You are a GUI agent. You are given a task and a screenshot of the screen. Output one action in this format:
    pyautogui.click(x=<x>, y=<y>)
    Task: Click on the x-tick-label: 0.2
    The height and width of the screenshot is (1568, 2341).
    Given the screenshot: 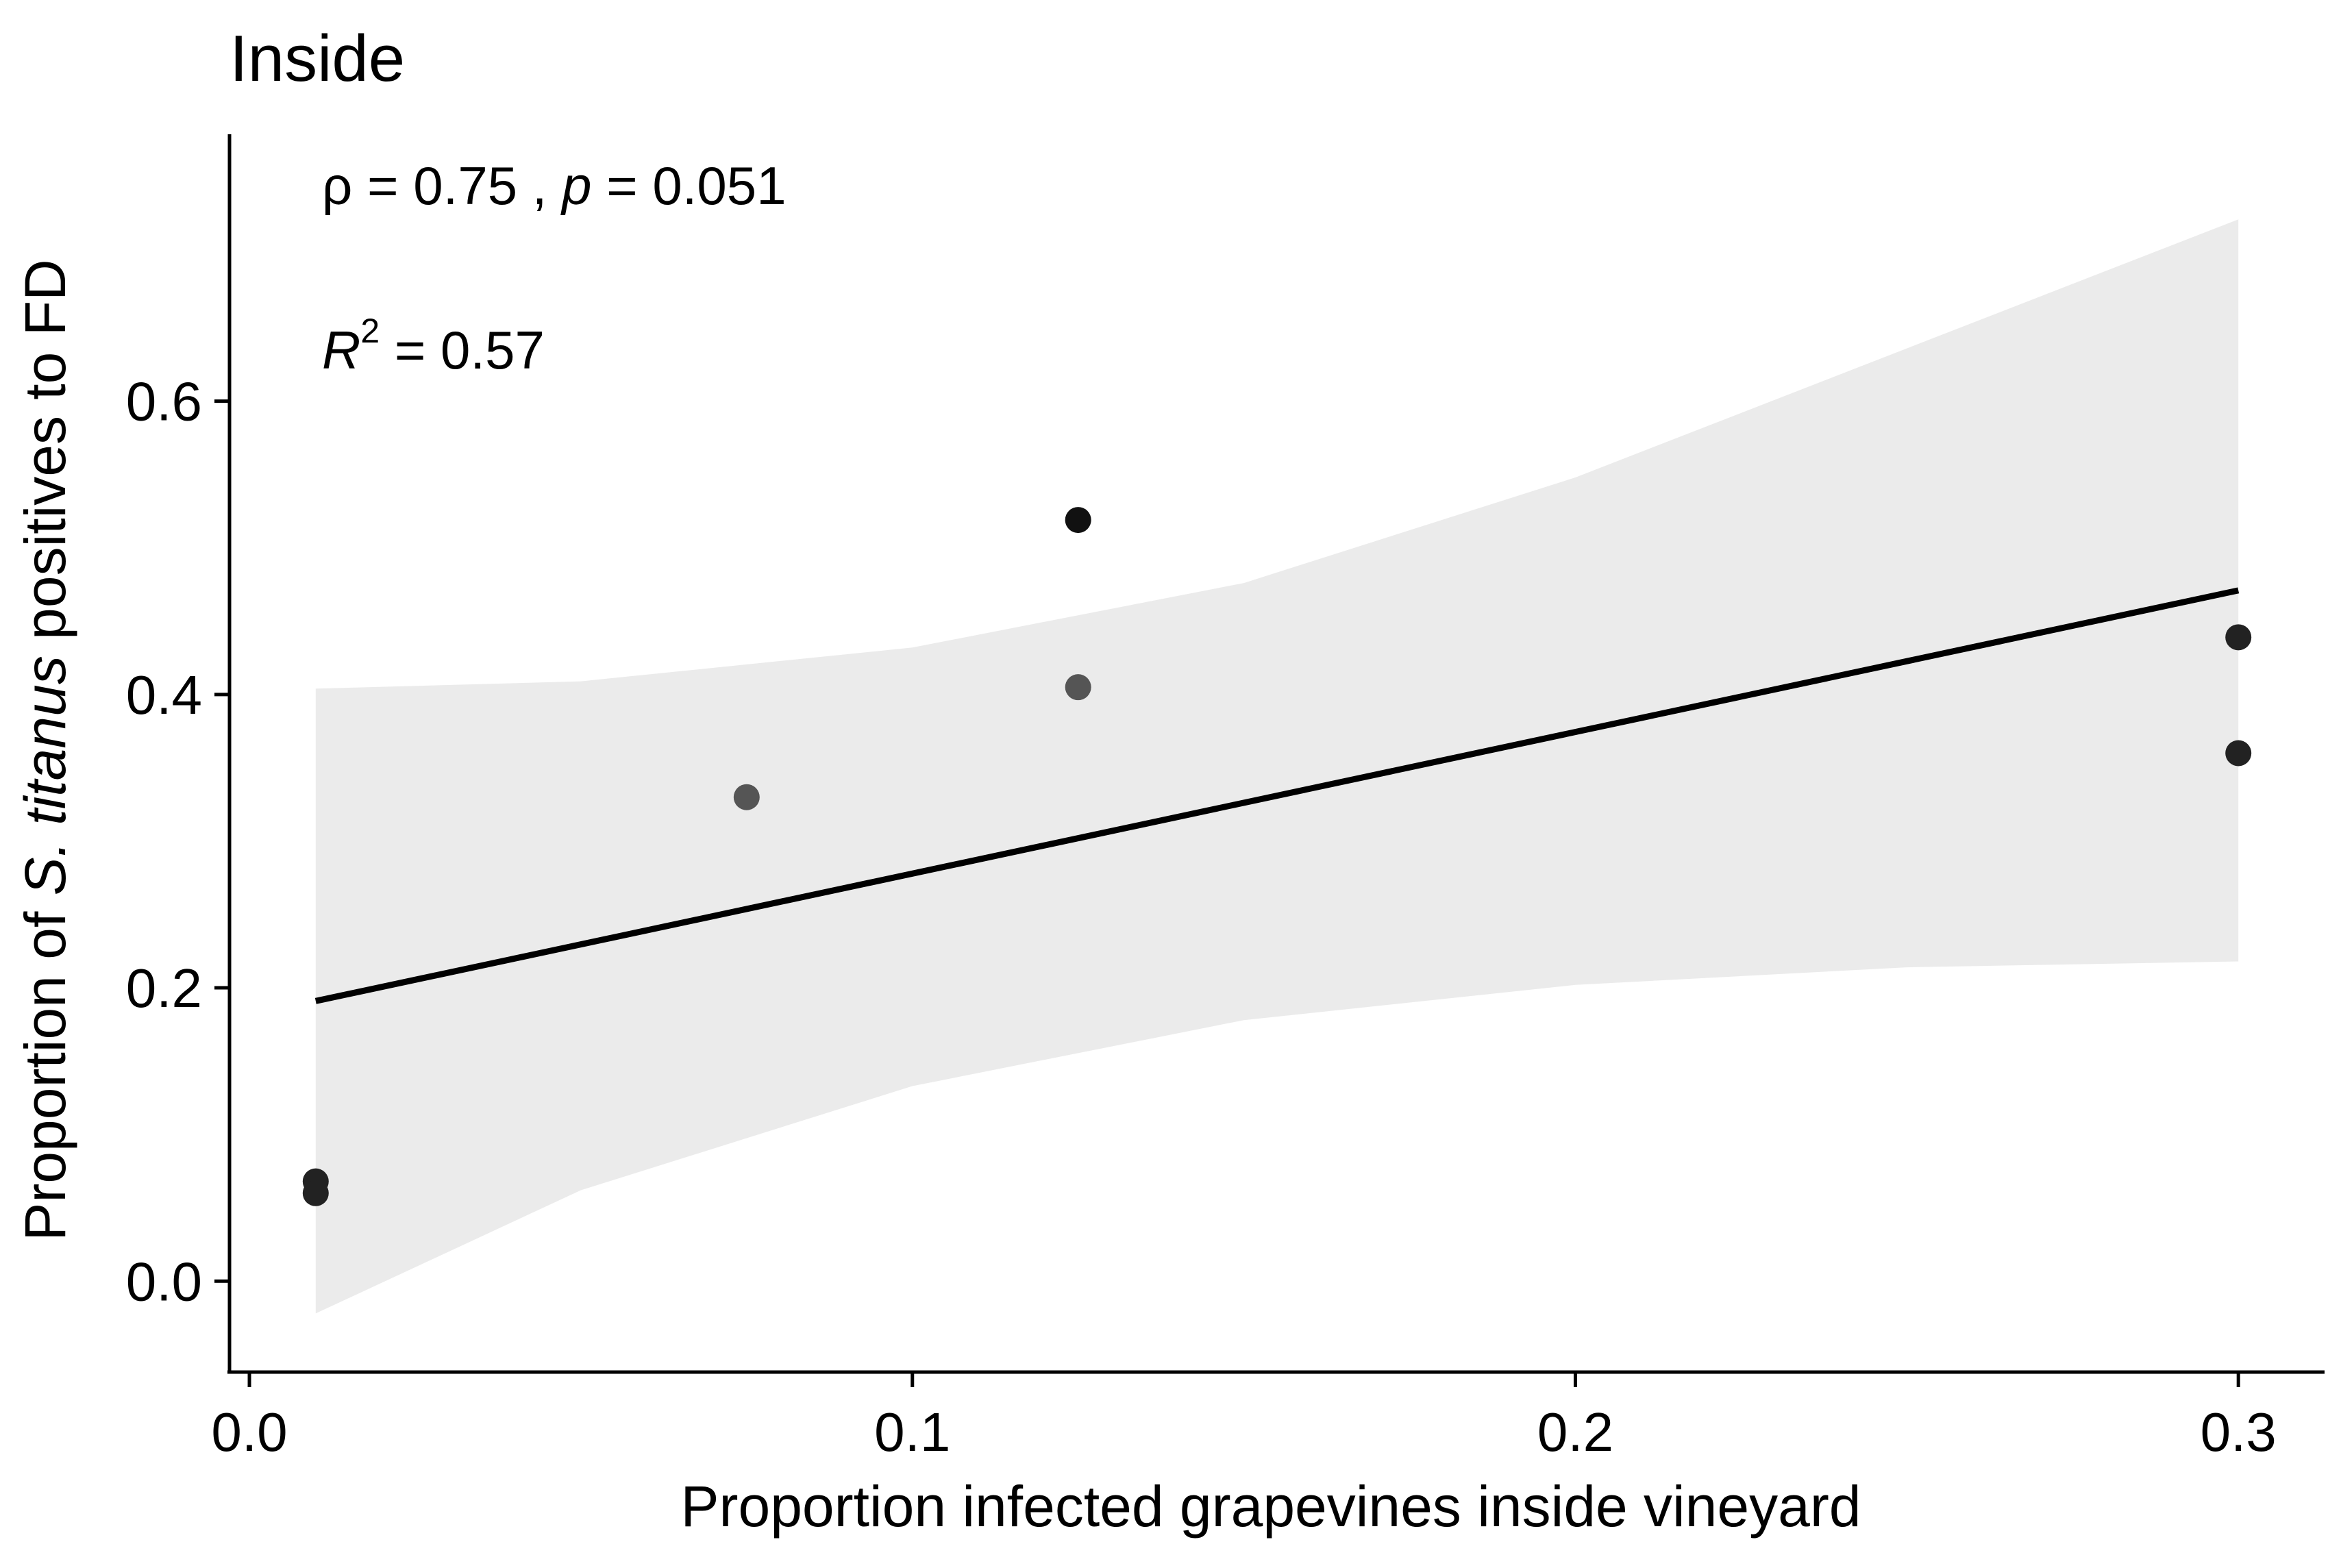 What is the action you would take?
    pyautogui.click(x=1575, y=1432)
    